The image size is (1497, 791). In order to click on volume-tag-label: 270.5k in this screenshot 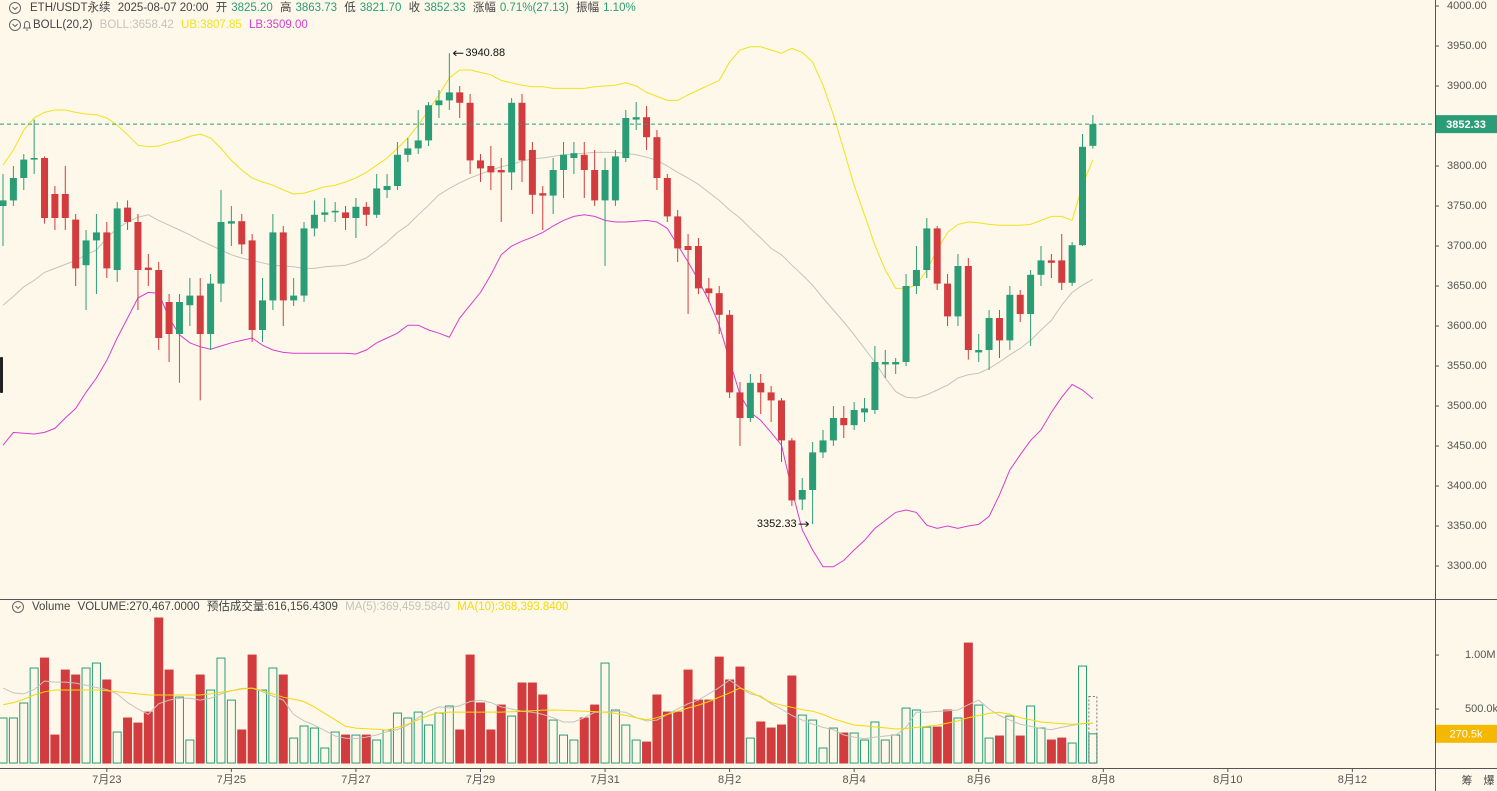, I will do `click(1466, 735)`.